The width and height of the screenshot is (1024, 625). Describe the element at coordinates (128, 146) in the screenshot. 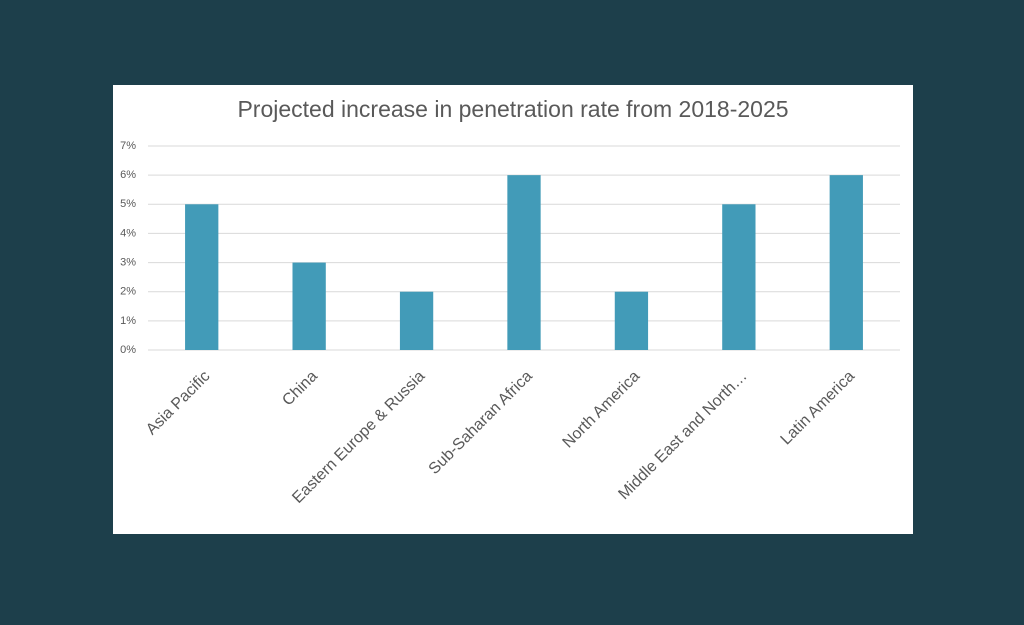

I see `y-tick-label: 7%` at that location.